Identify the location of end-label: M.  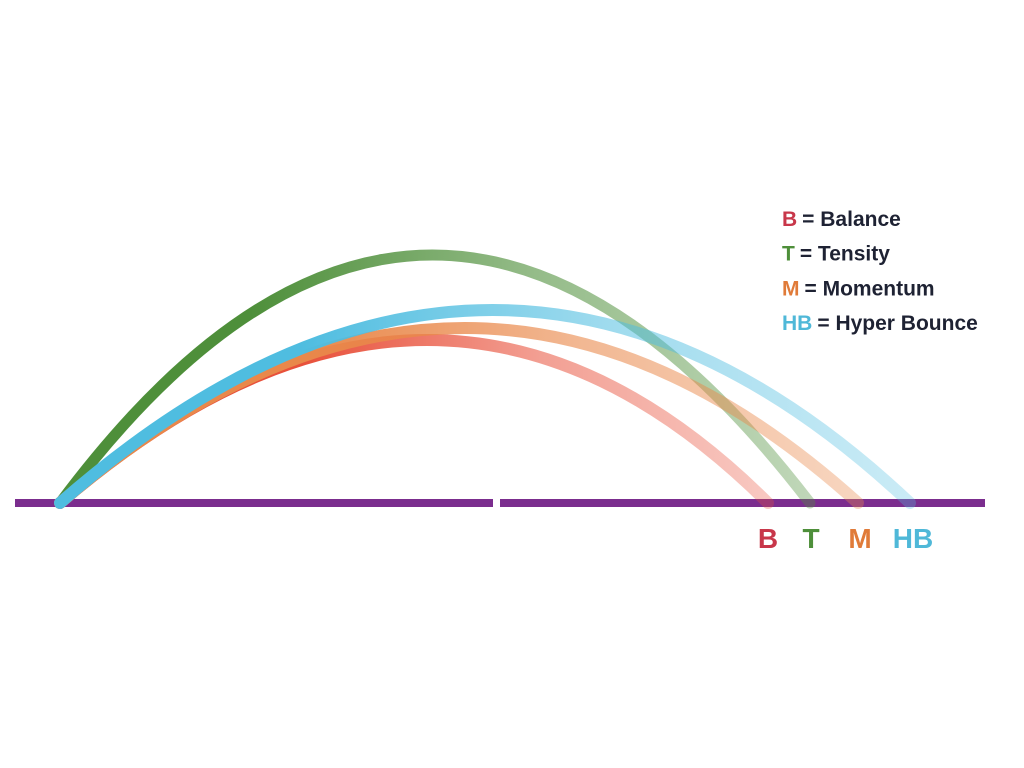
(859, 538).